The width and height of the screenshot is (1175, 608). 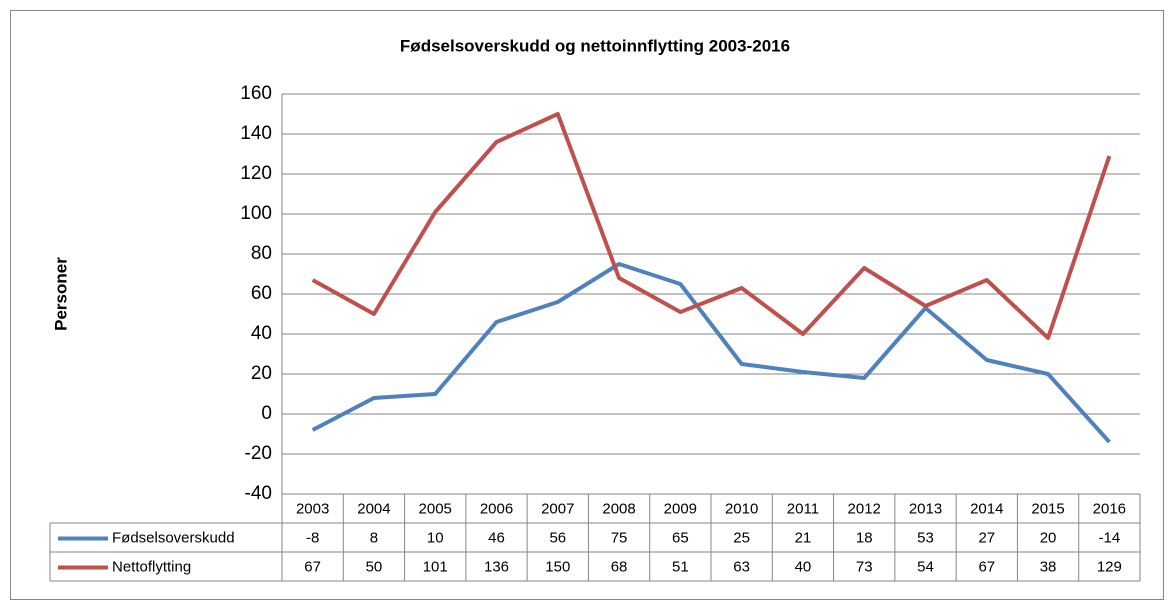 What do you see at coordinates (256, 93) in the screenshot?
I see `y-tick-label: 160` at bounding box center [256, 93].